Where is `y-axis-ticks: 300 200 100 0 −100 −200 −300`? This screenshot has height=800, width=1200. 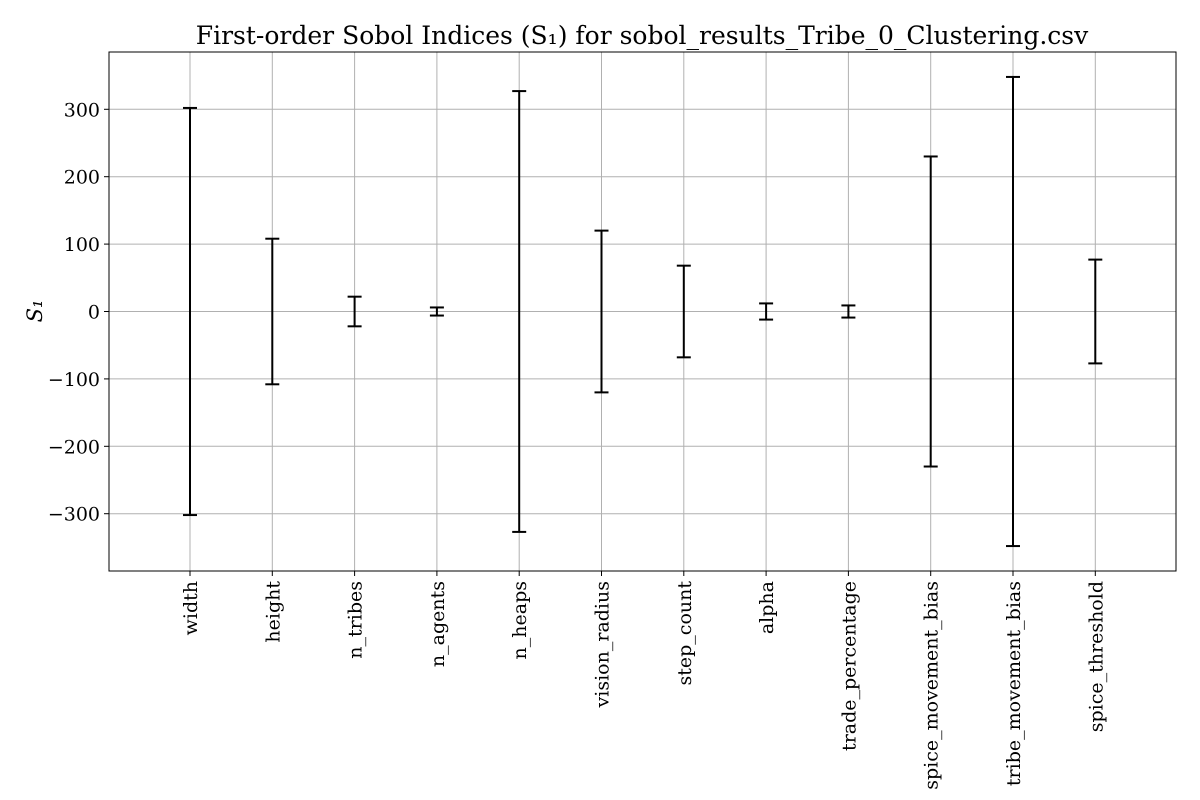
y-axis-ticks: 300 200 100 0 −100 −200 −300 is located at coordinates (78, 312).